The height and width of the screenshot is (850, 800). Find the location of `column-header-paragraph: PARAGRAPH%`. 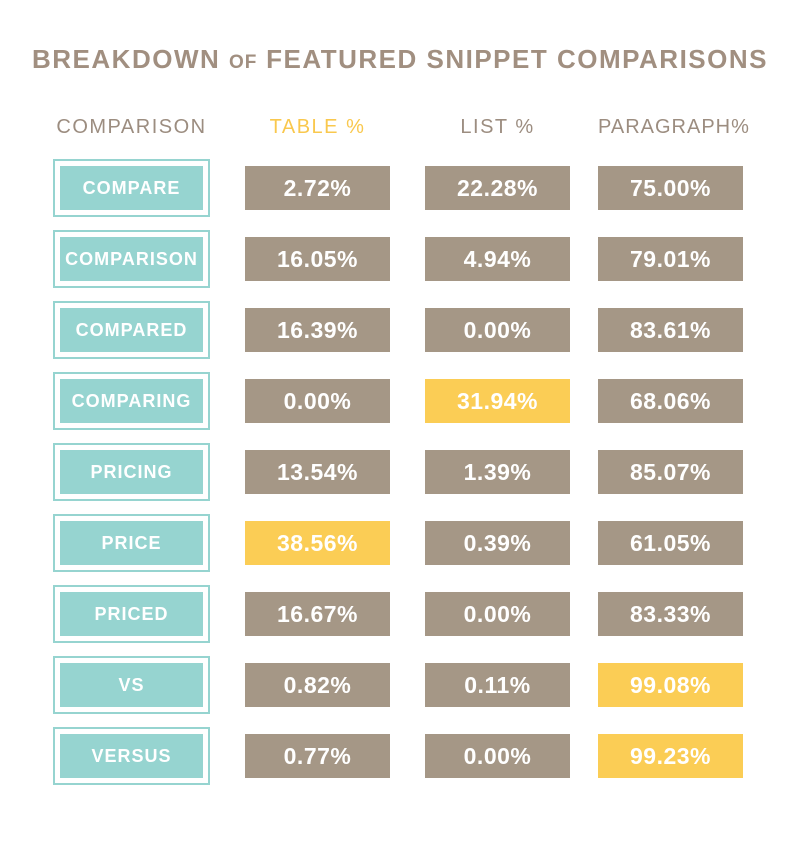

column-header-paragraph: PARAGRAPH% is located at coordinates (674, 126).